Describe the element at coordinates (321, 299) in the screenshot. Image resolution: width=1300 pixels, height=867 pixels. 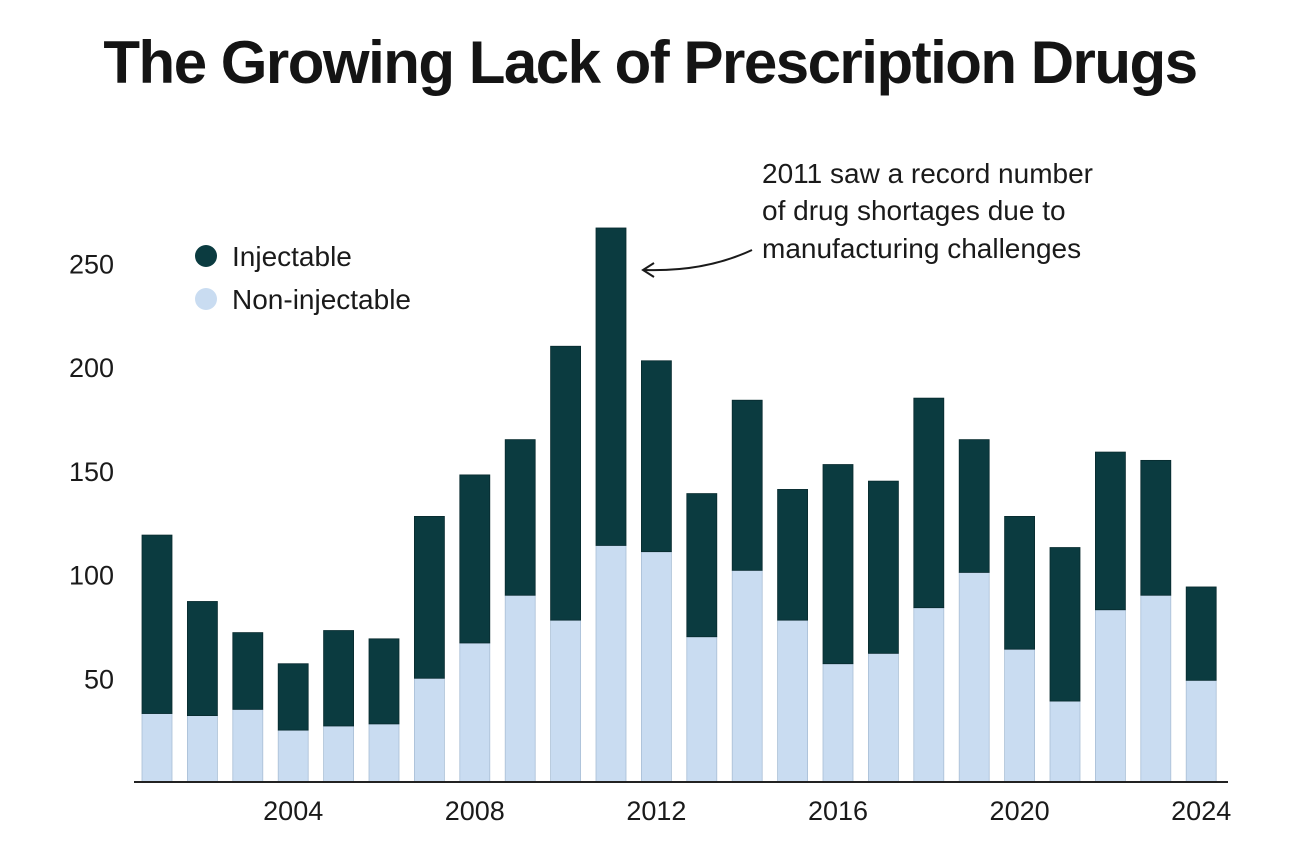
I see `legend-label-non-injectable: Non-injectable` at that location.